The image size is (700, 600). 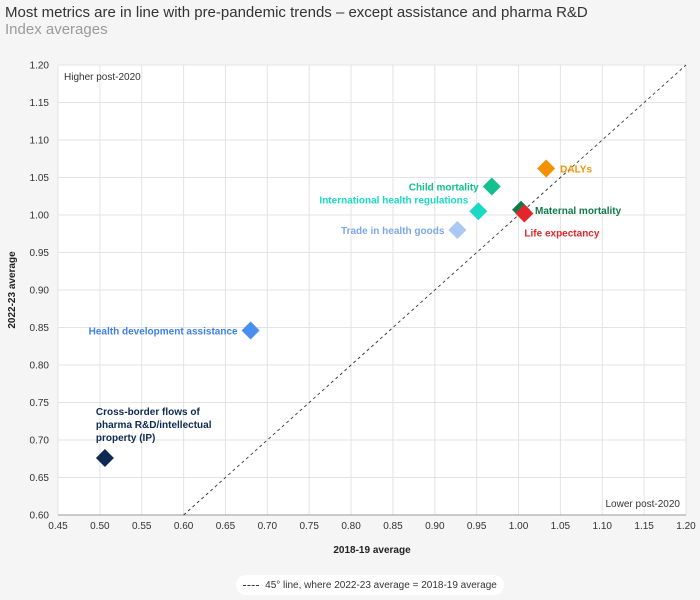 I want to click on data-label: Maternal mortality, so click(x=578, y=211).